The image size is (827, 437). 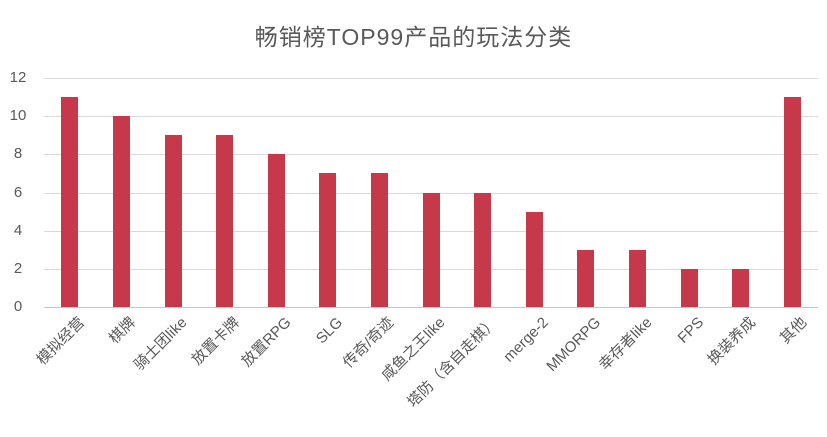 I want to click on x-tick-label: 塔防（含自走棋）, so click(x=452, y=362).